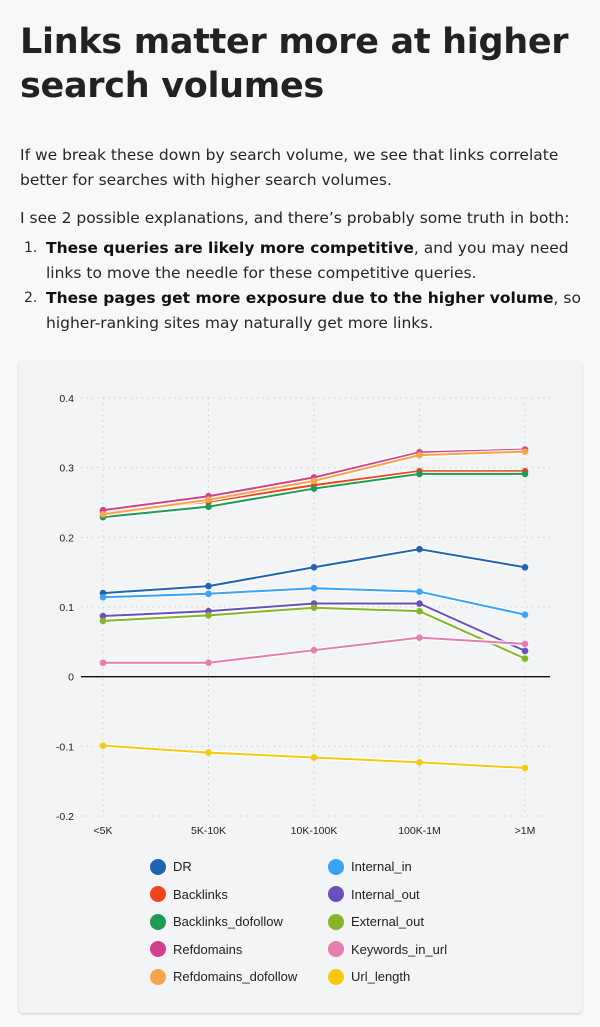  Describe the element at coordinates (31, 248) in the screenshot. I see `list-number: 1.` at that location.